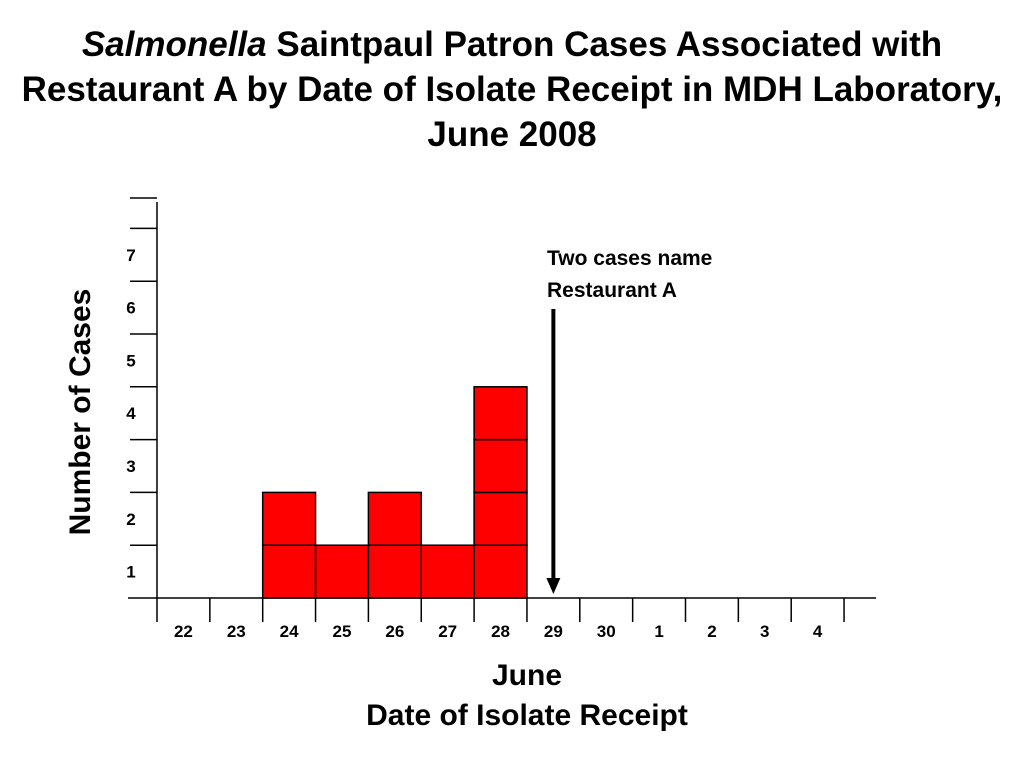 The image size is (1024, 768). Describe the element at coordinates (130, 360) in the screenshot. I see `y-tick-label-5: 5` at that location.